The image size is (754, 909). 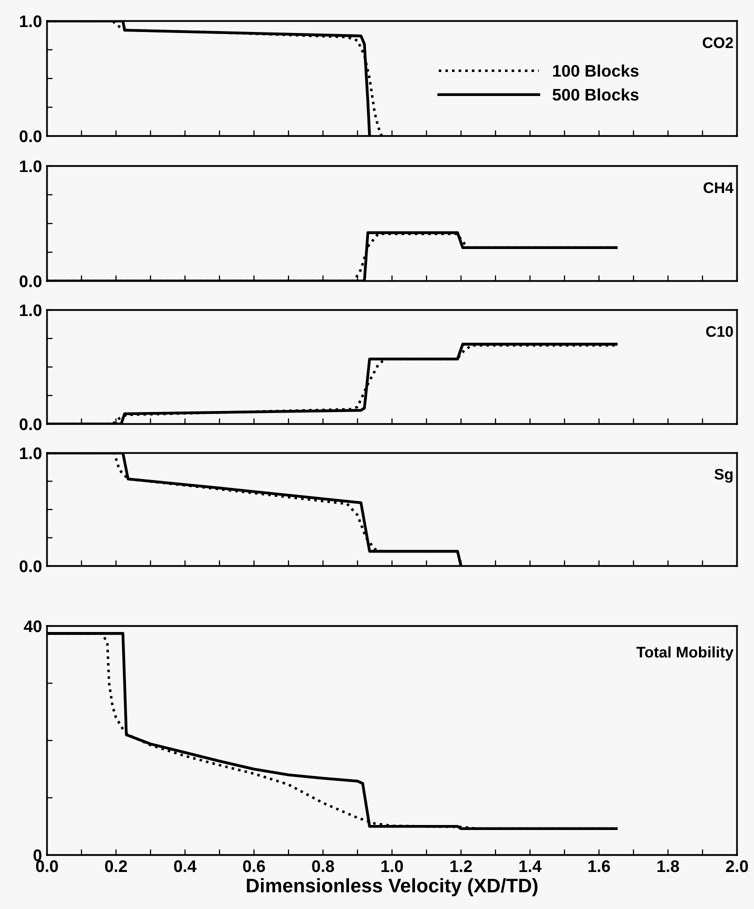 What do you see at coordinates (116, 866) in the screenshot?
I see `x-tick-label: 0.2` at bounding box center [116, 866].